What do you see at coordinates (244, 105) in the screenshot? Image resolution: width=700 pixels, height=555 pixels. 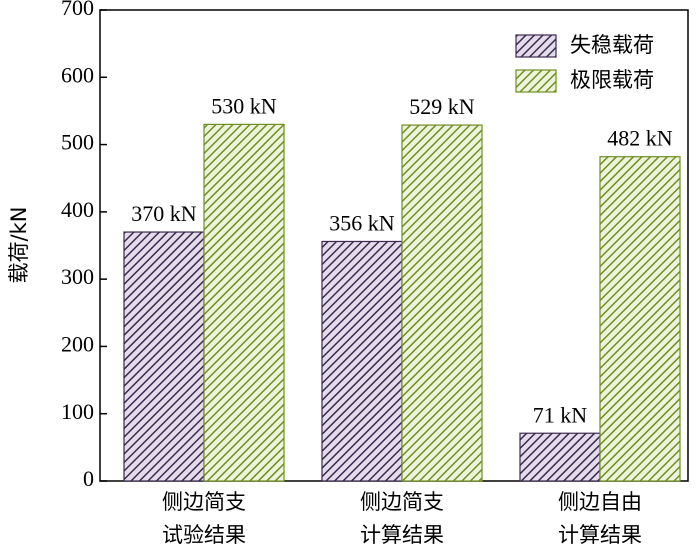 I see `value-label: 530 kN` at bounding box center [244, 105].